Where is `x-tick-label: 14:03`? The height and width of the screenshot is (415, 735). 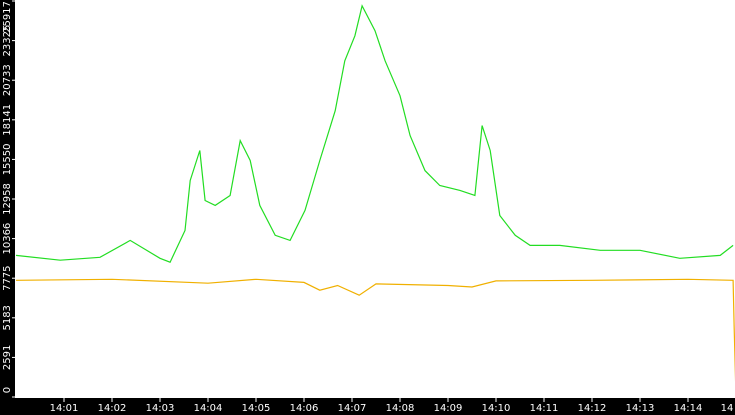 x-tick-label: 14:03 is located at coordinates (160, 408).